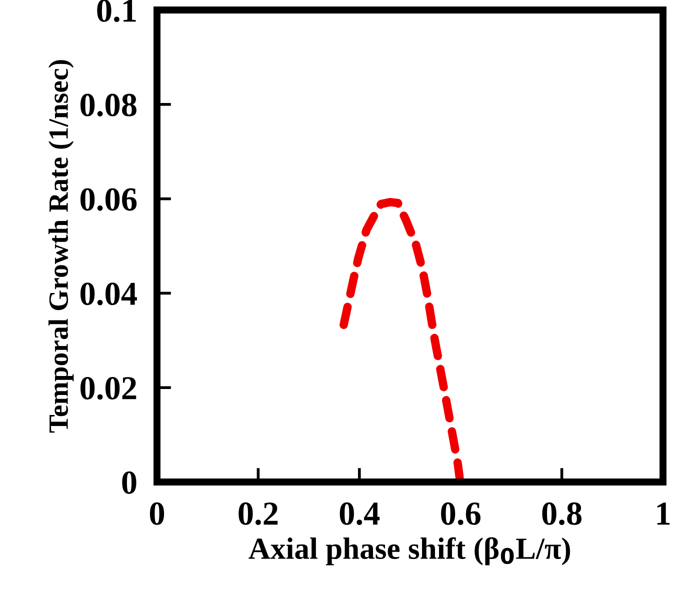  Describe the element at coordinates (129, 482) in the screenshot. I see `y-tick-label: 0` at that location.